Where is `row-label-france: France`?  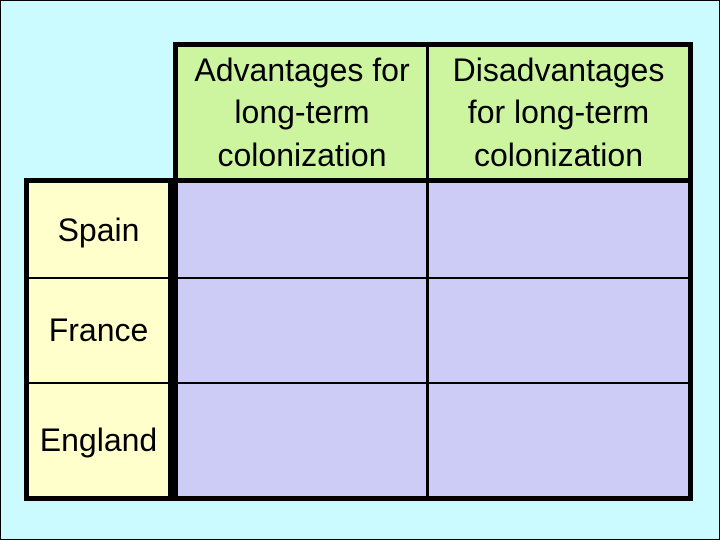
row-label-france: France is located at coordinates (98, 329).